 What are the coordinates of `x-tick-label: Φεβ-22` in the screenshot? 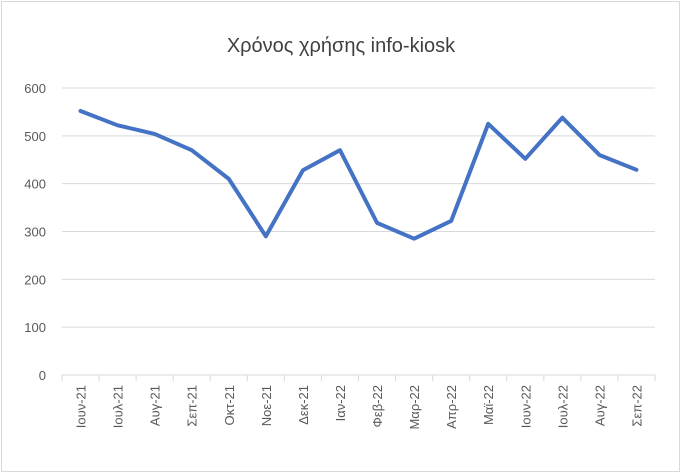 It's located at (377, 406).